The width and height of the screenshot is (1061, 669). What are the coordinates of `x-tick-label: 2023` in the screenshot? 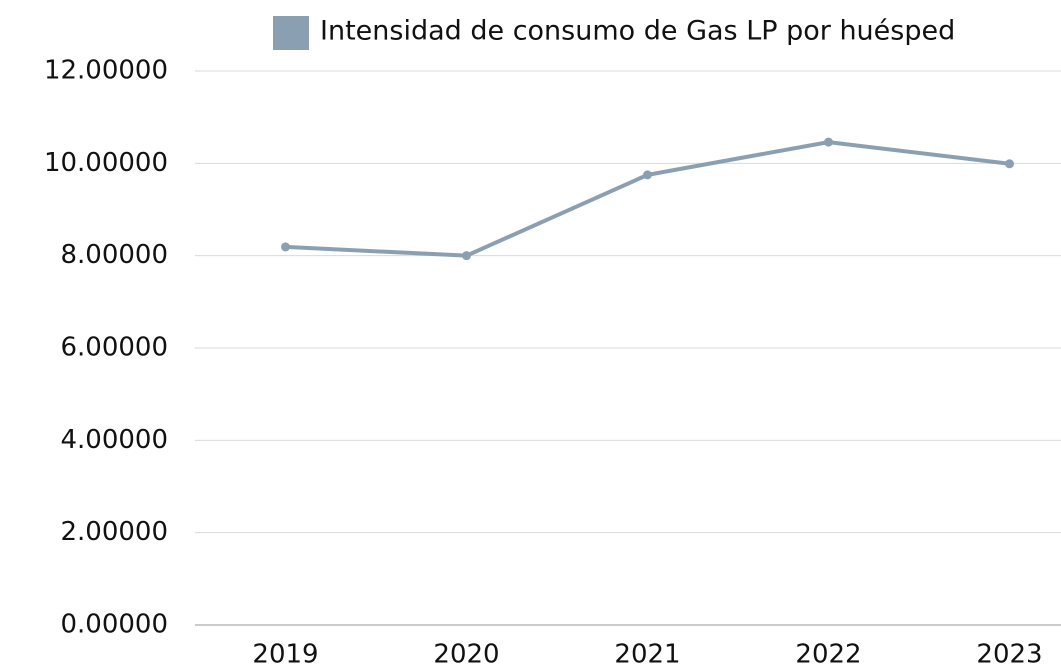 It's located at (1009, 654).